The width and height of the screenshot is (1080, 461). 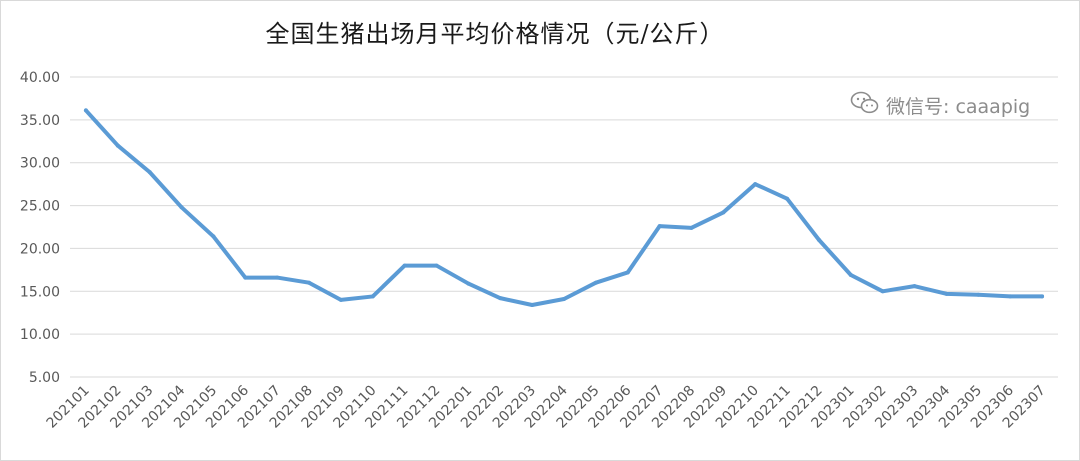 What do you see at coordinates (40, 335) in the screenshot?
I see `y-tick-label: 10.00` at bounding box center [40, 335].